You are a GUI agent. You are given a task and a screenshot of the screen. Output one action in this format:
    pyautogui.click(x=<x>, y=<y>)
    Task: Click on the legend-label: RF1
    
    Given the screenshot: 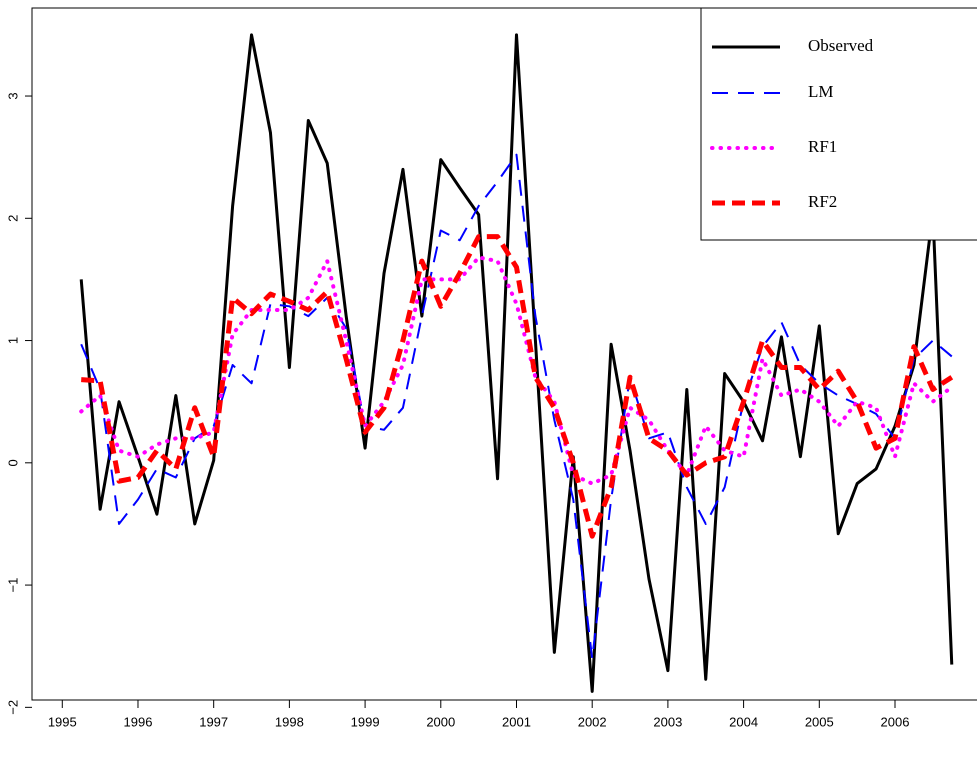 What is the action you would take?
    pyautogui.click(x=822, y=146)
    